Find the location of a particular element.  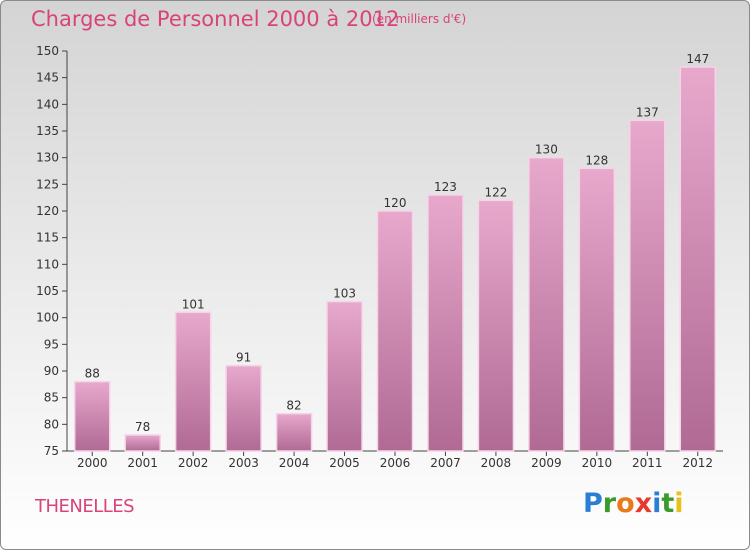

proxiti-logo: Proxiti is located at coordinates (633, 503).